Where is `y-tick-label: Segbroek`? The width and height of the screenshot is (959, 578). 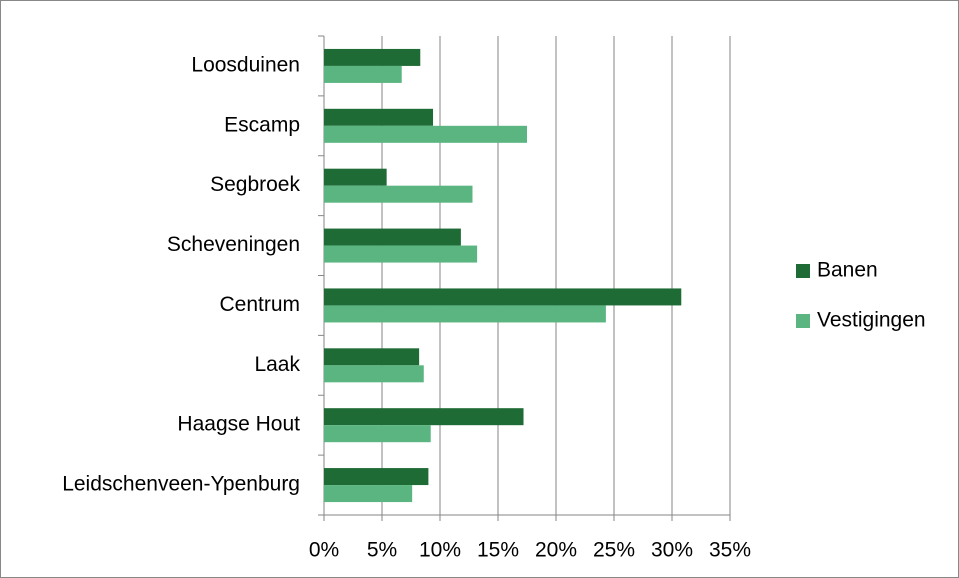
y-tick-label: Segbroek is located at coordinates (255, 184).